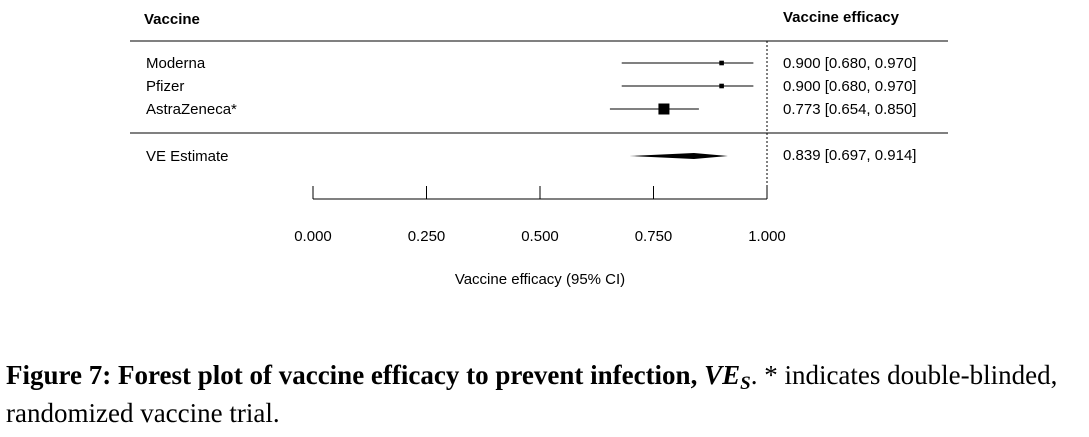 The height and width of the screenshot is (437, 1089). What do you see at coordinates (654, 236) in the screenshot?
I see `x-axis-tick-label: 0.750` at bounding box center [654, 236].